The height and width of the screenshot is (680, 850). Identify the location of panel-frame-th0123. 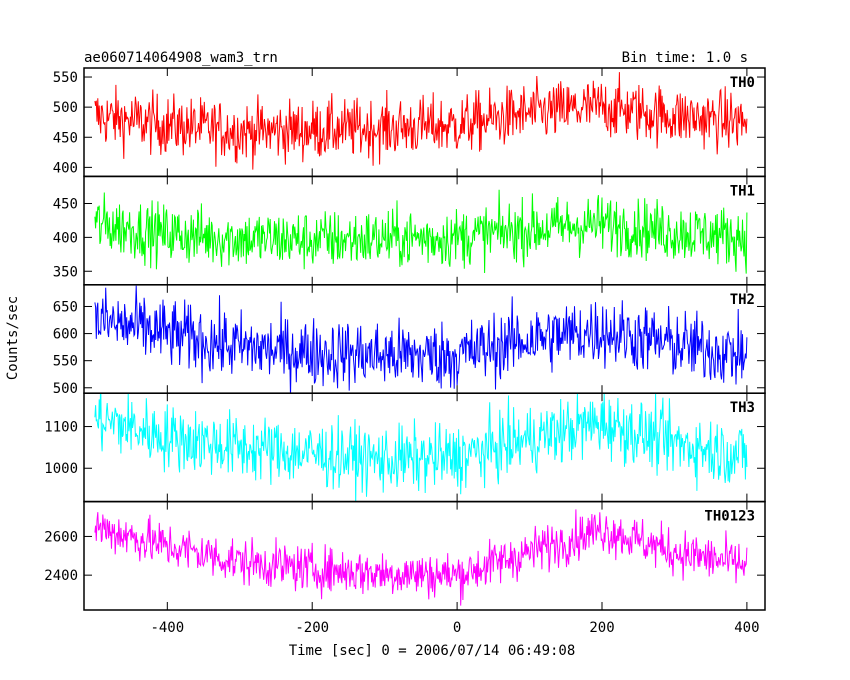
(424, 555).